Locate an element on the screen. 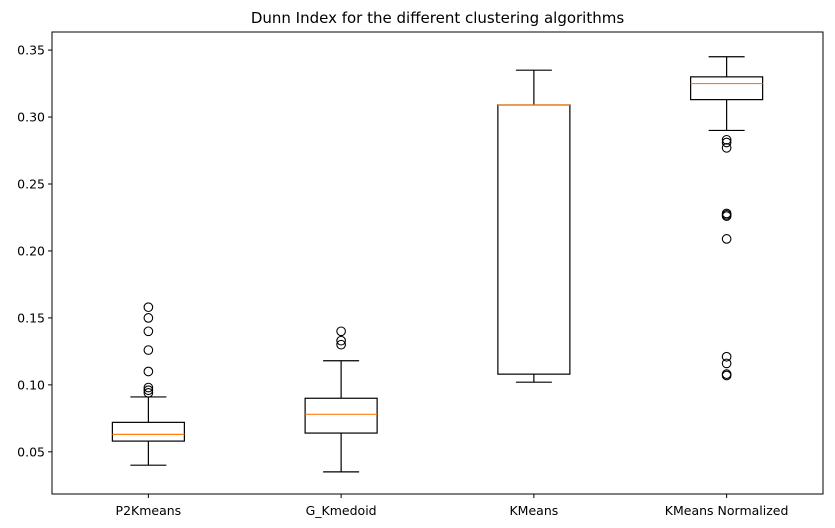 The width and height of the screenshot is (835, 528). x-tick-label: G_Kmedoid is located at coordinates (341, 510).